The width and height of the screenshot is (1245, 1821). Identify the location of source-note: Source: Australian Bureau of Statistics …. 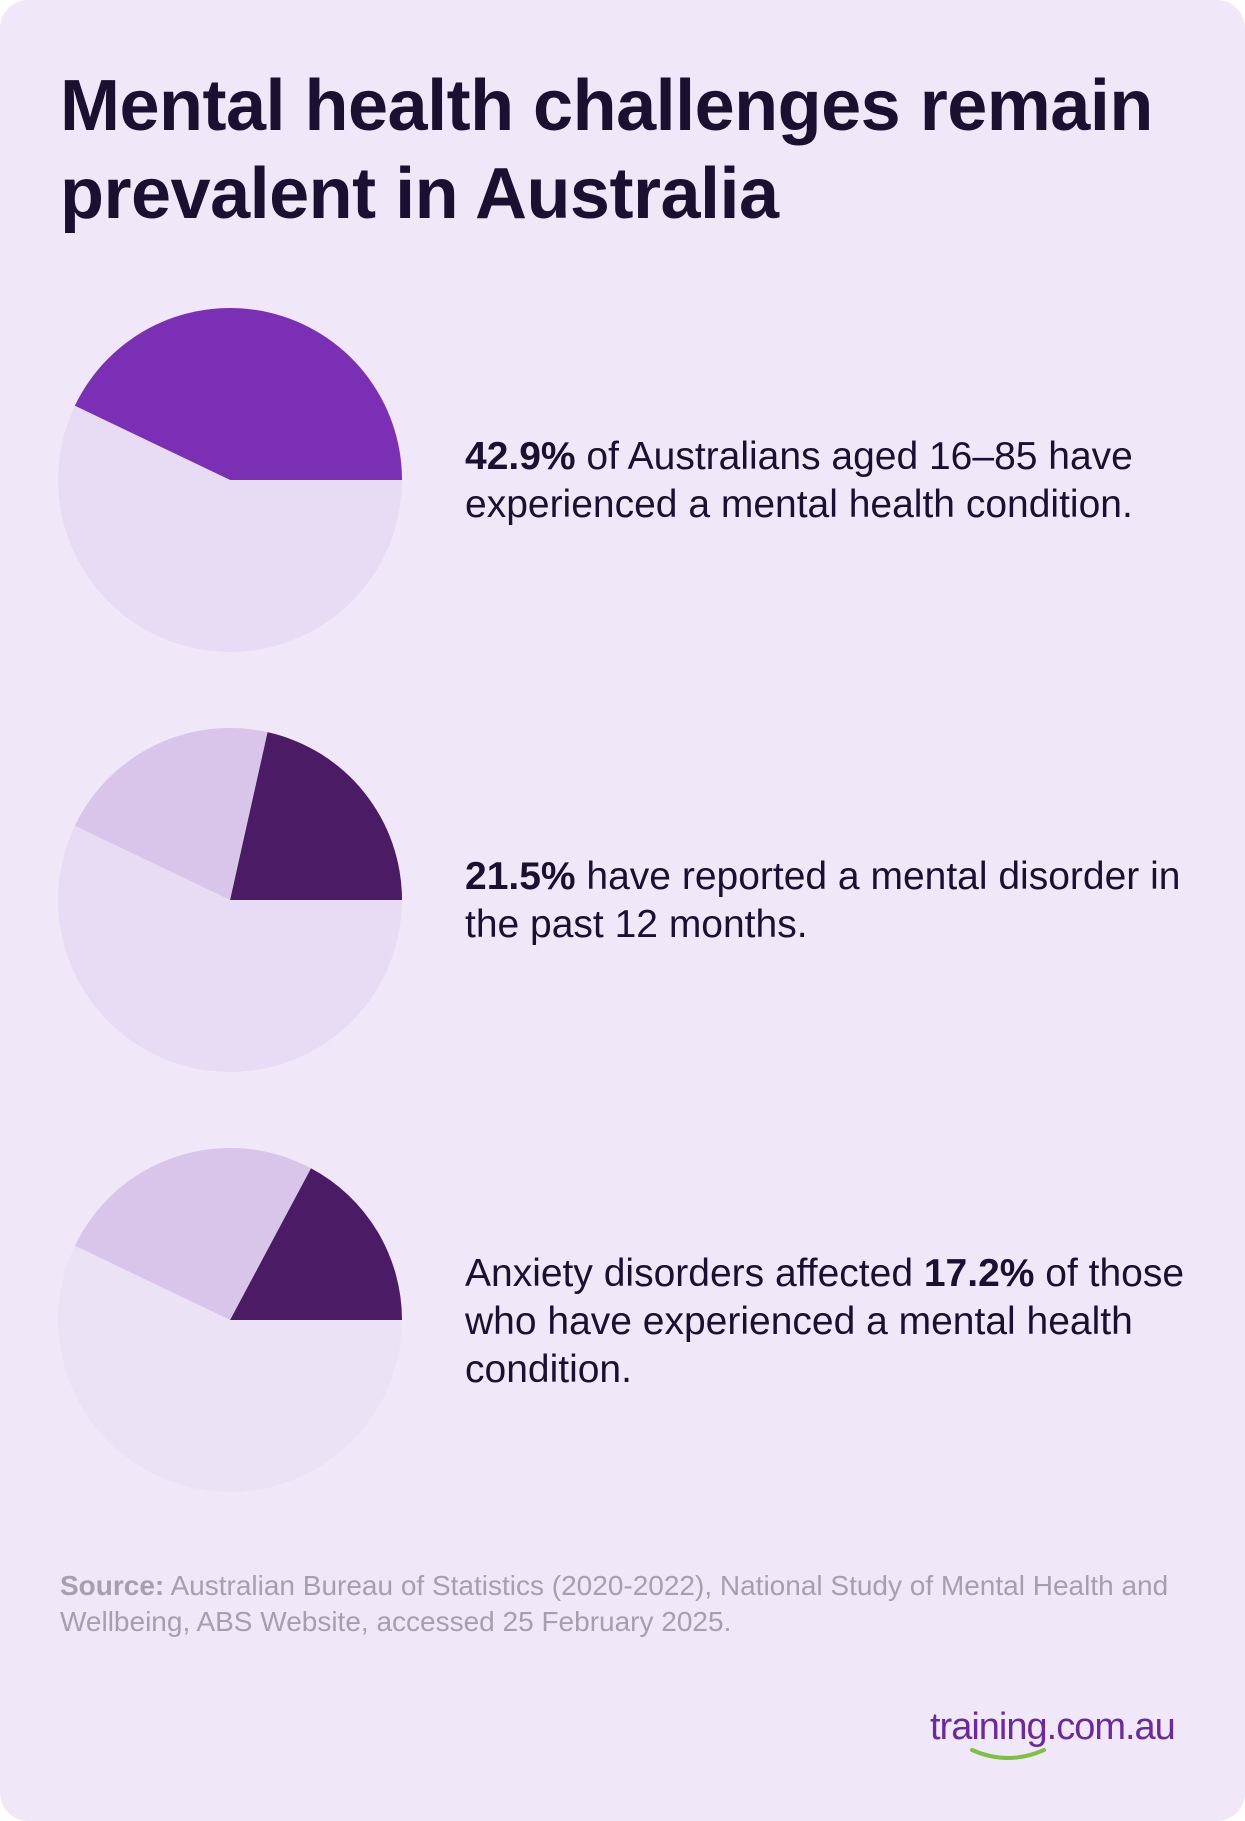
(620, 1604).